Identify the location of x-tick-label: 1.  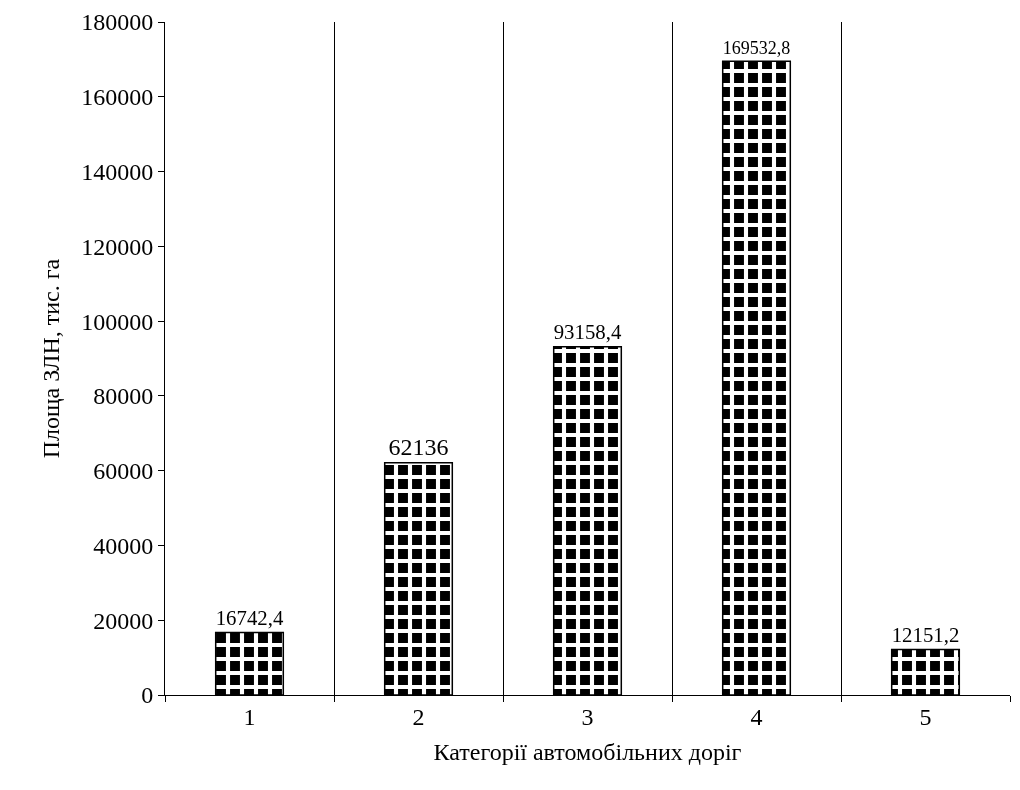
(249, 716).